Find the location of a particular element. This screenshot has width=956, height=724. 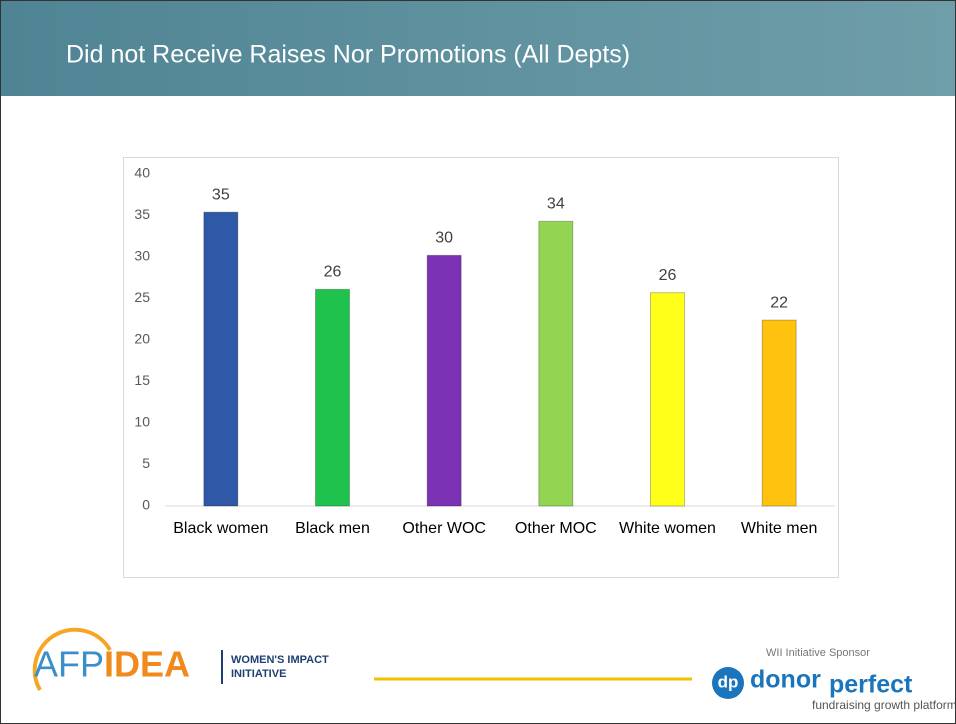

y-tick-label: 40 is located at coordinates (142, 173).